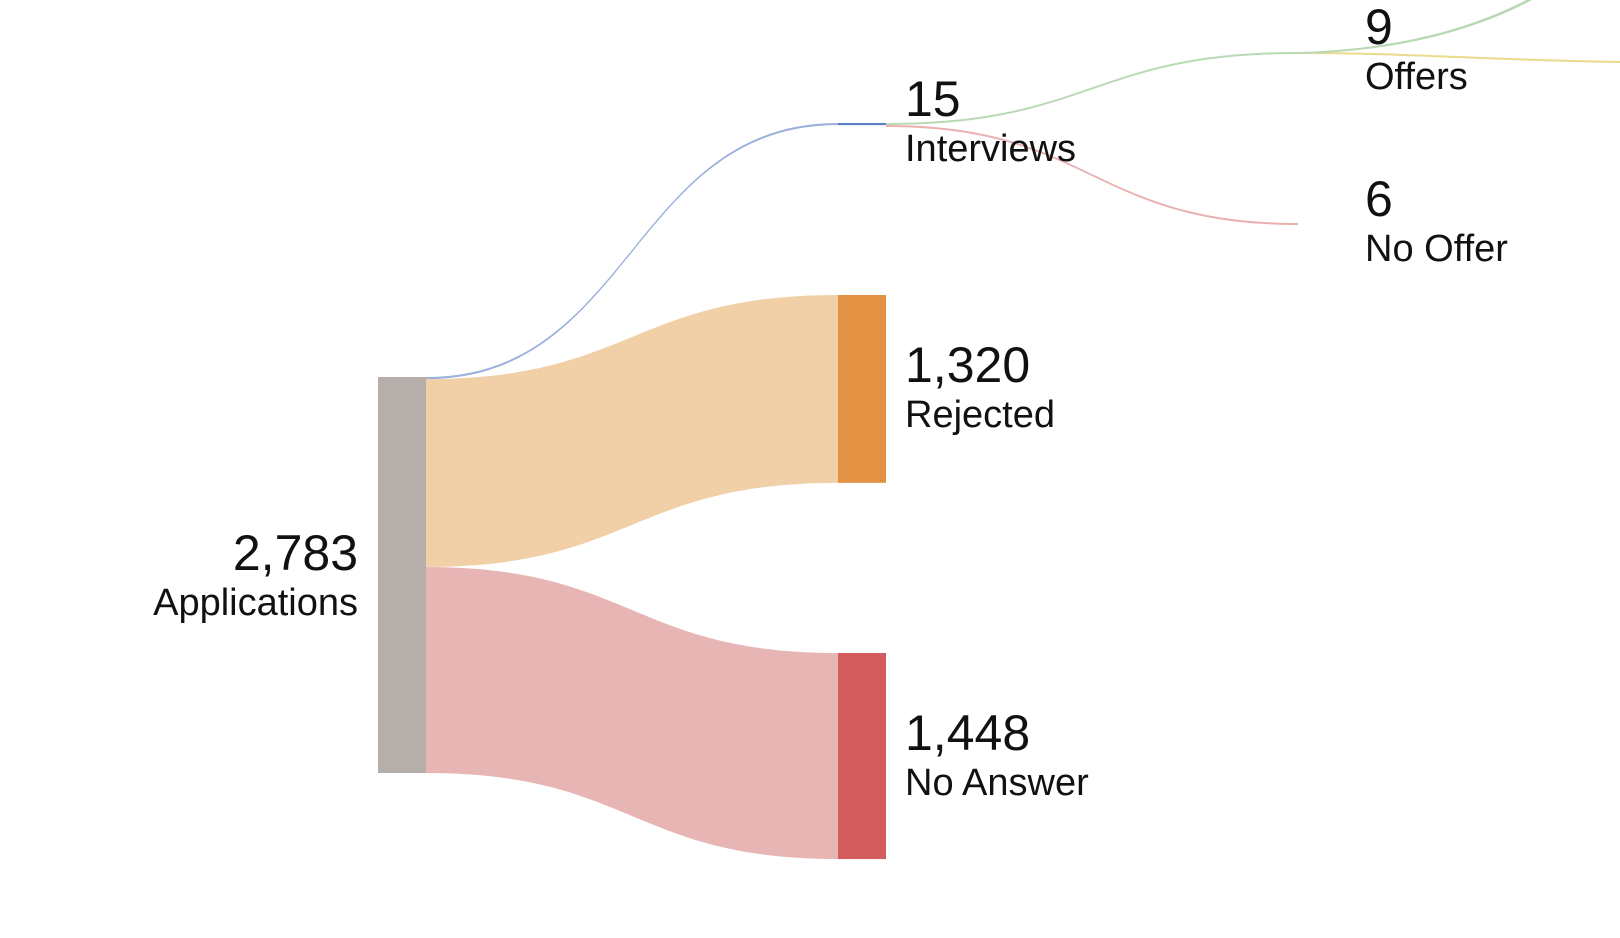  Describe the element at coordinates (295, 553) in the screenshot. I see `node-value: 2,783` at that location.